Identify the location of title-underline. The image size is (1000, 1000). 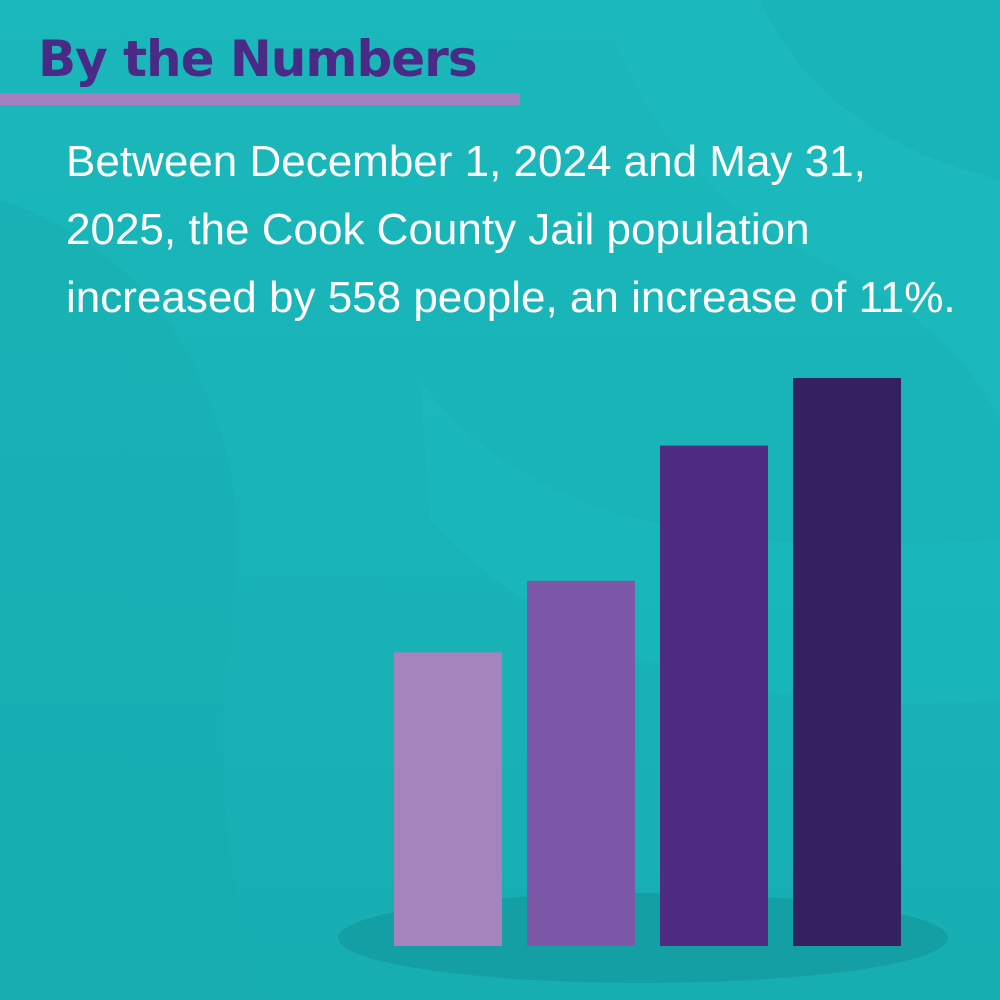
(260, 99).